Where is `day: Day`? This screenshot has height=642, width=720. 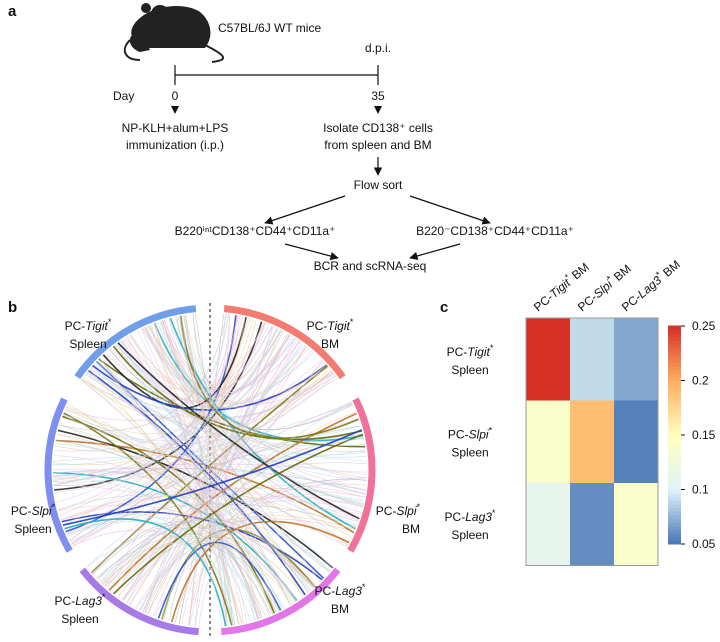
day: Day is located at coordinates (123, 96).